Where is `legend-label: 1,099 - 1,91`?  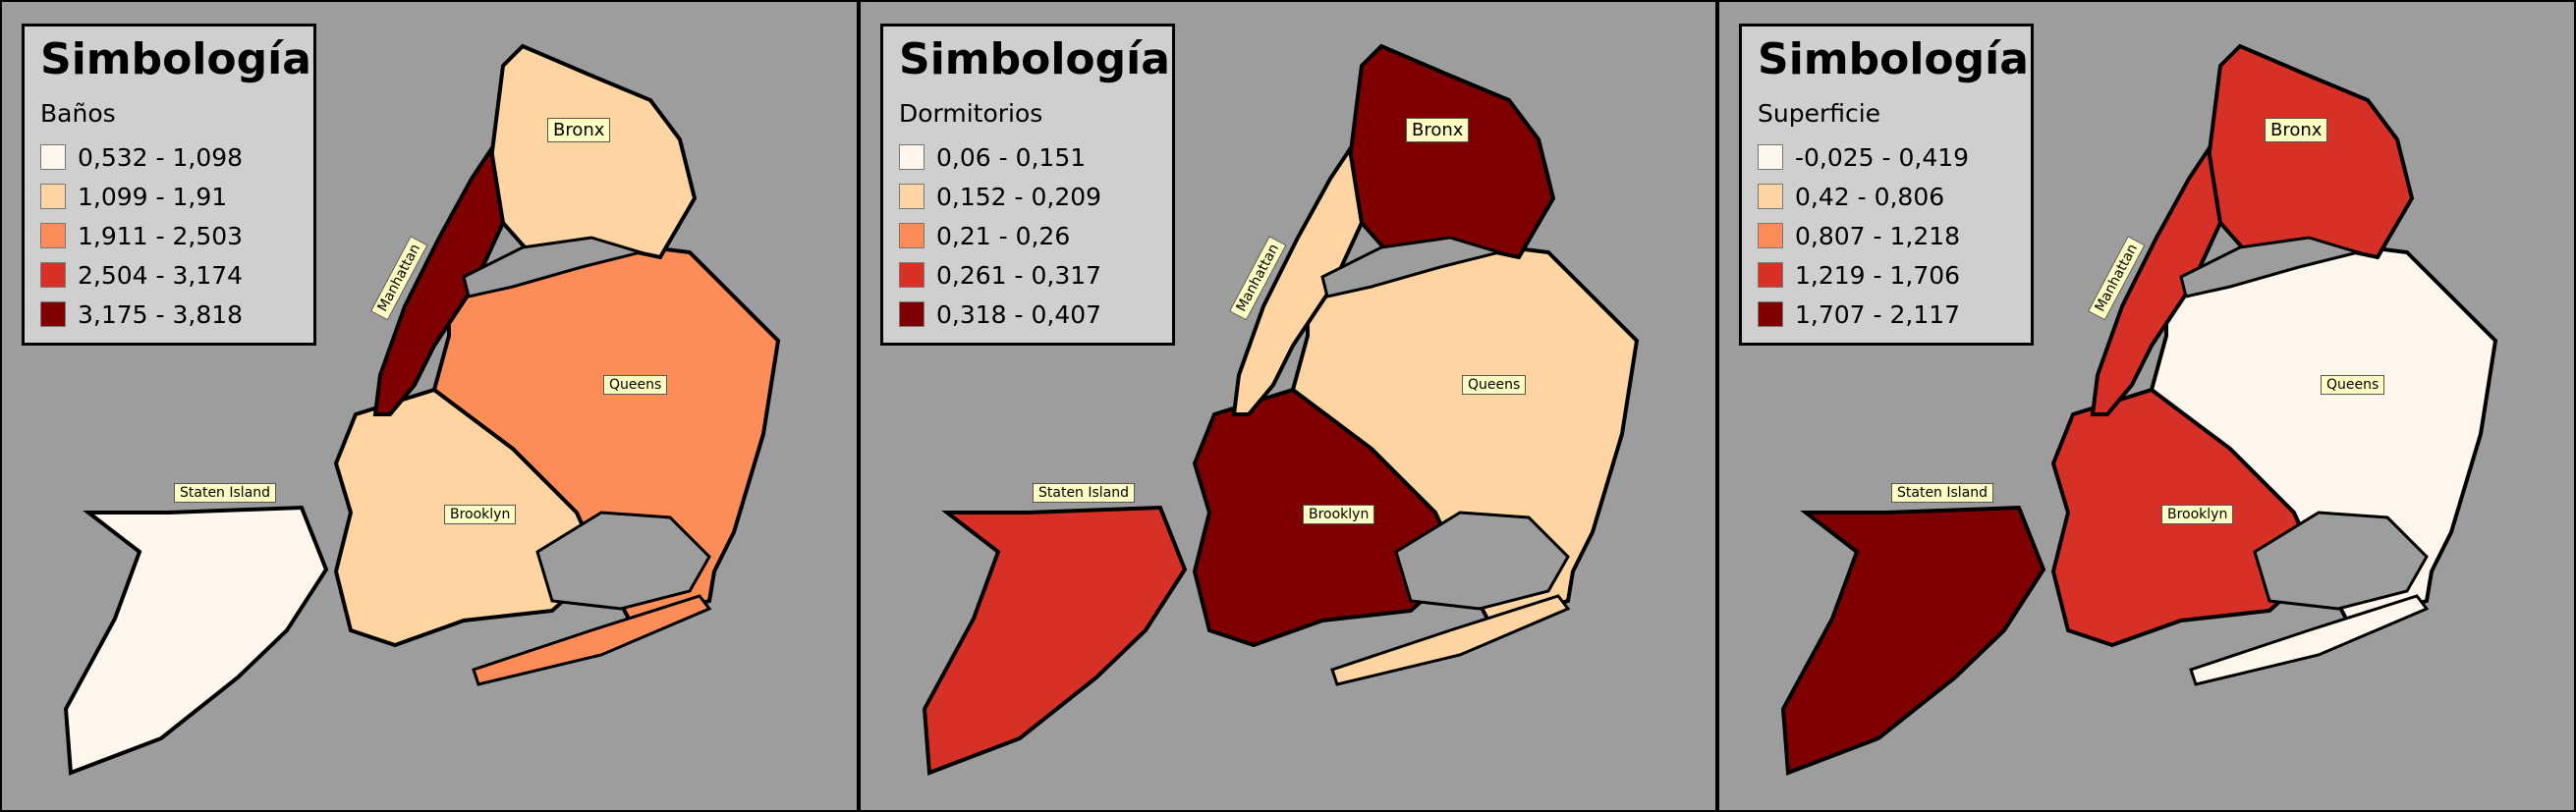 legend-label: 1,099 - 1,91 is located at coordinates (153, 196).